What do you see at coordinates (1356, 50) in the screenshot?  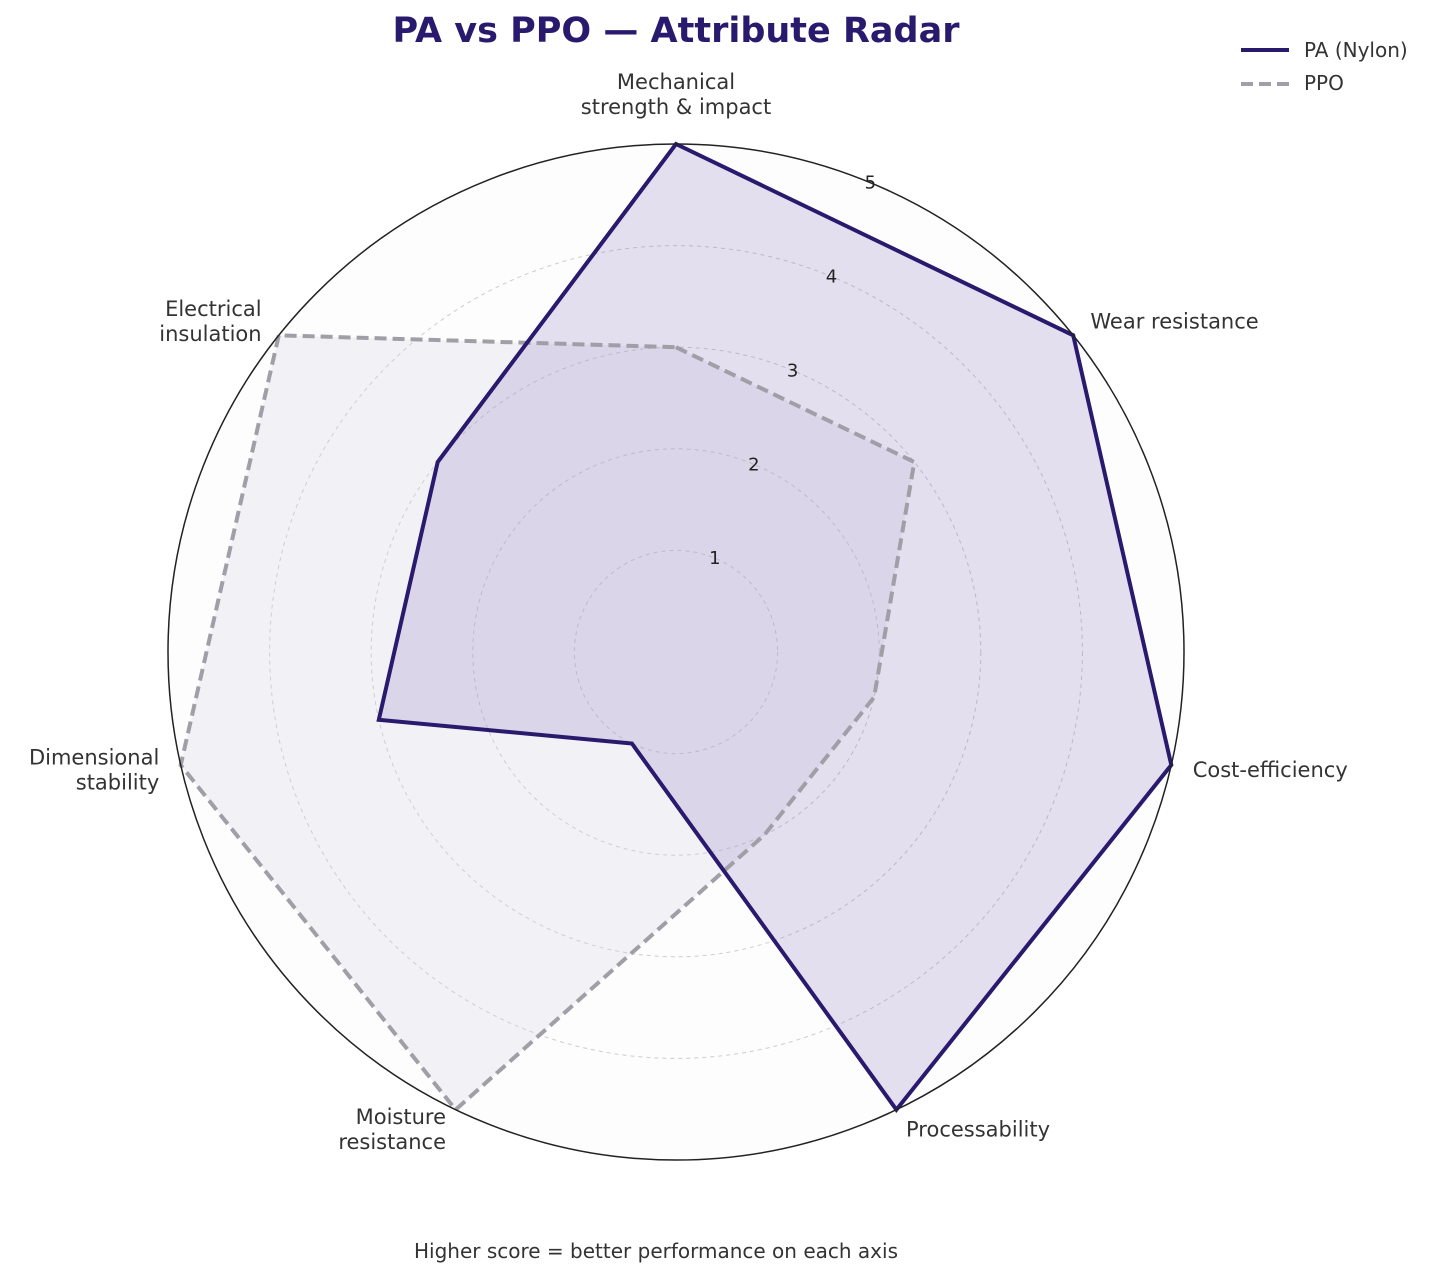 I see `legend-label-pa: PA (Nylon)` at bounding box center [1356, 50].